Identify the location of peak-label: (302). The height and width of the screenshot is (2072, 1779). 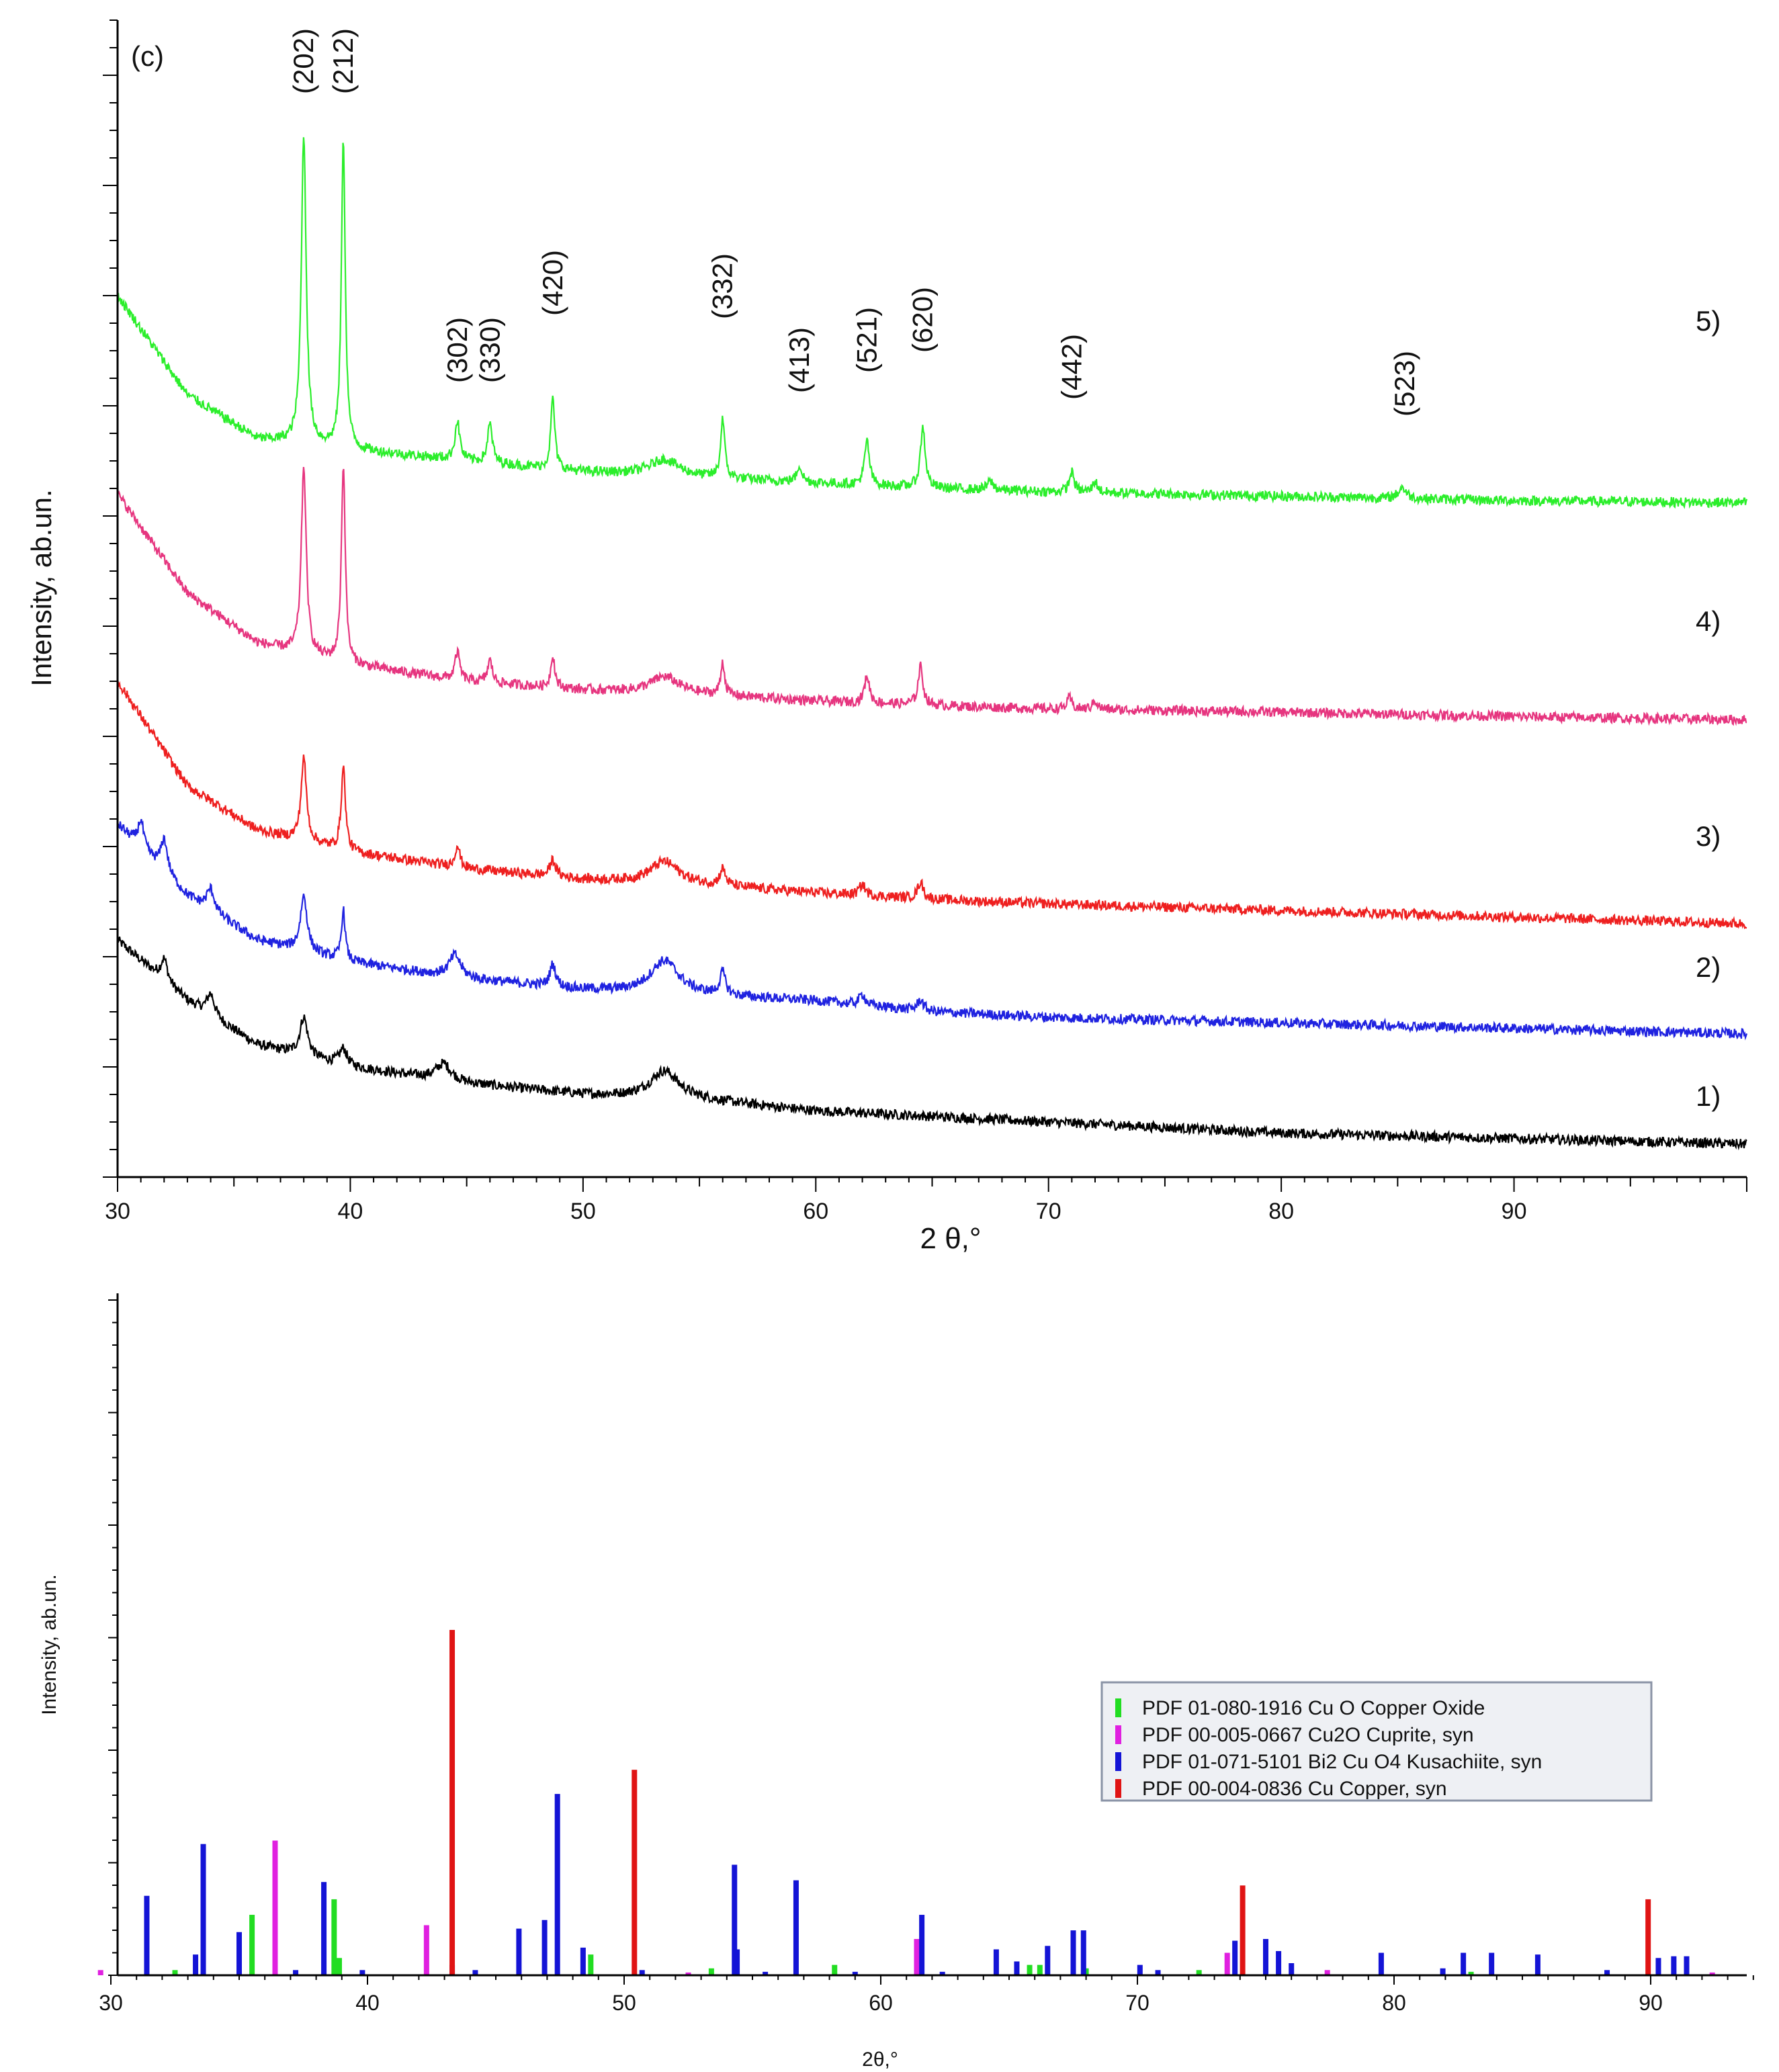
(457, 350).